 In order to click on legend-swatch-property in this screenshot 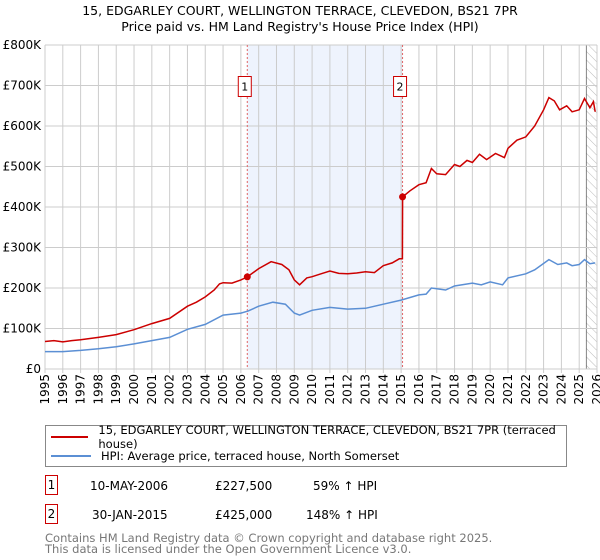, I will do `click(70, 437)`.